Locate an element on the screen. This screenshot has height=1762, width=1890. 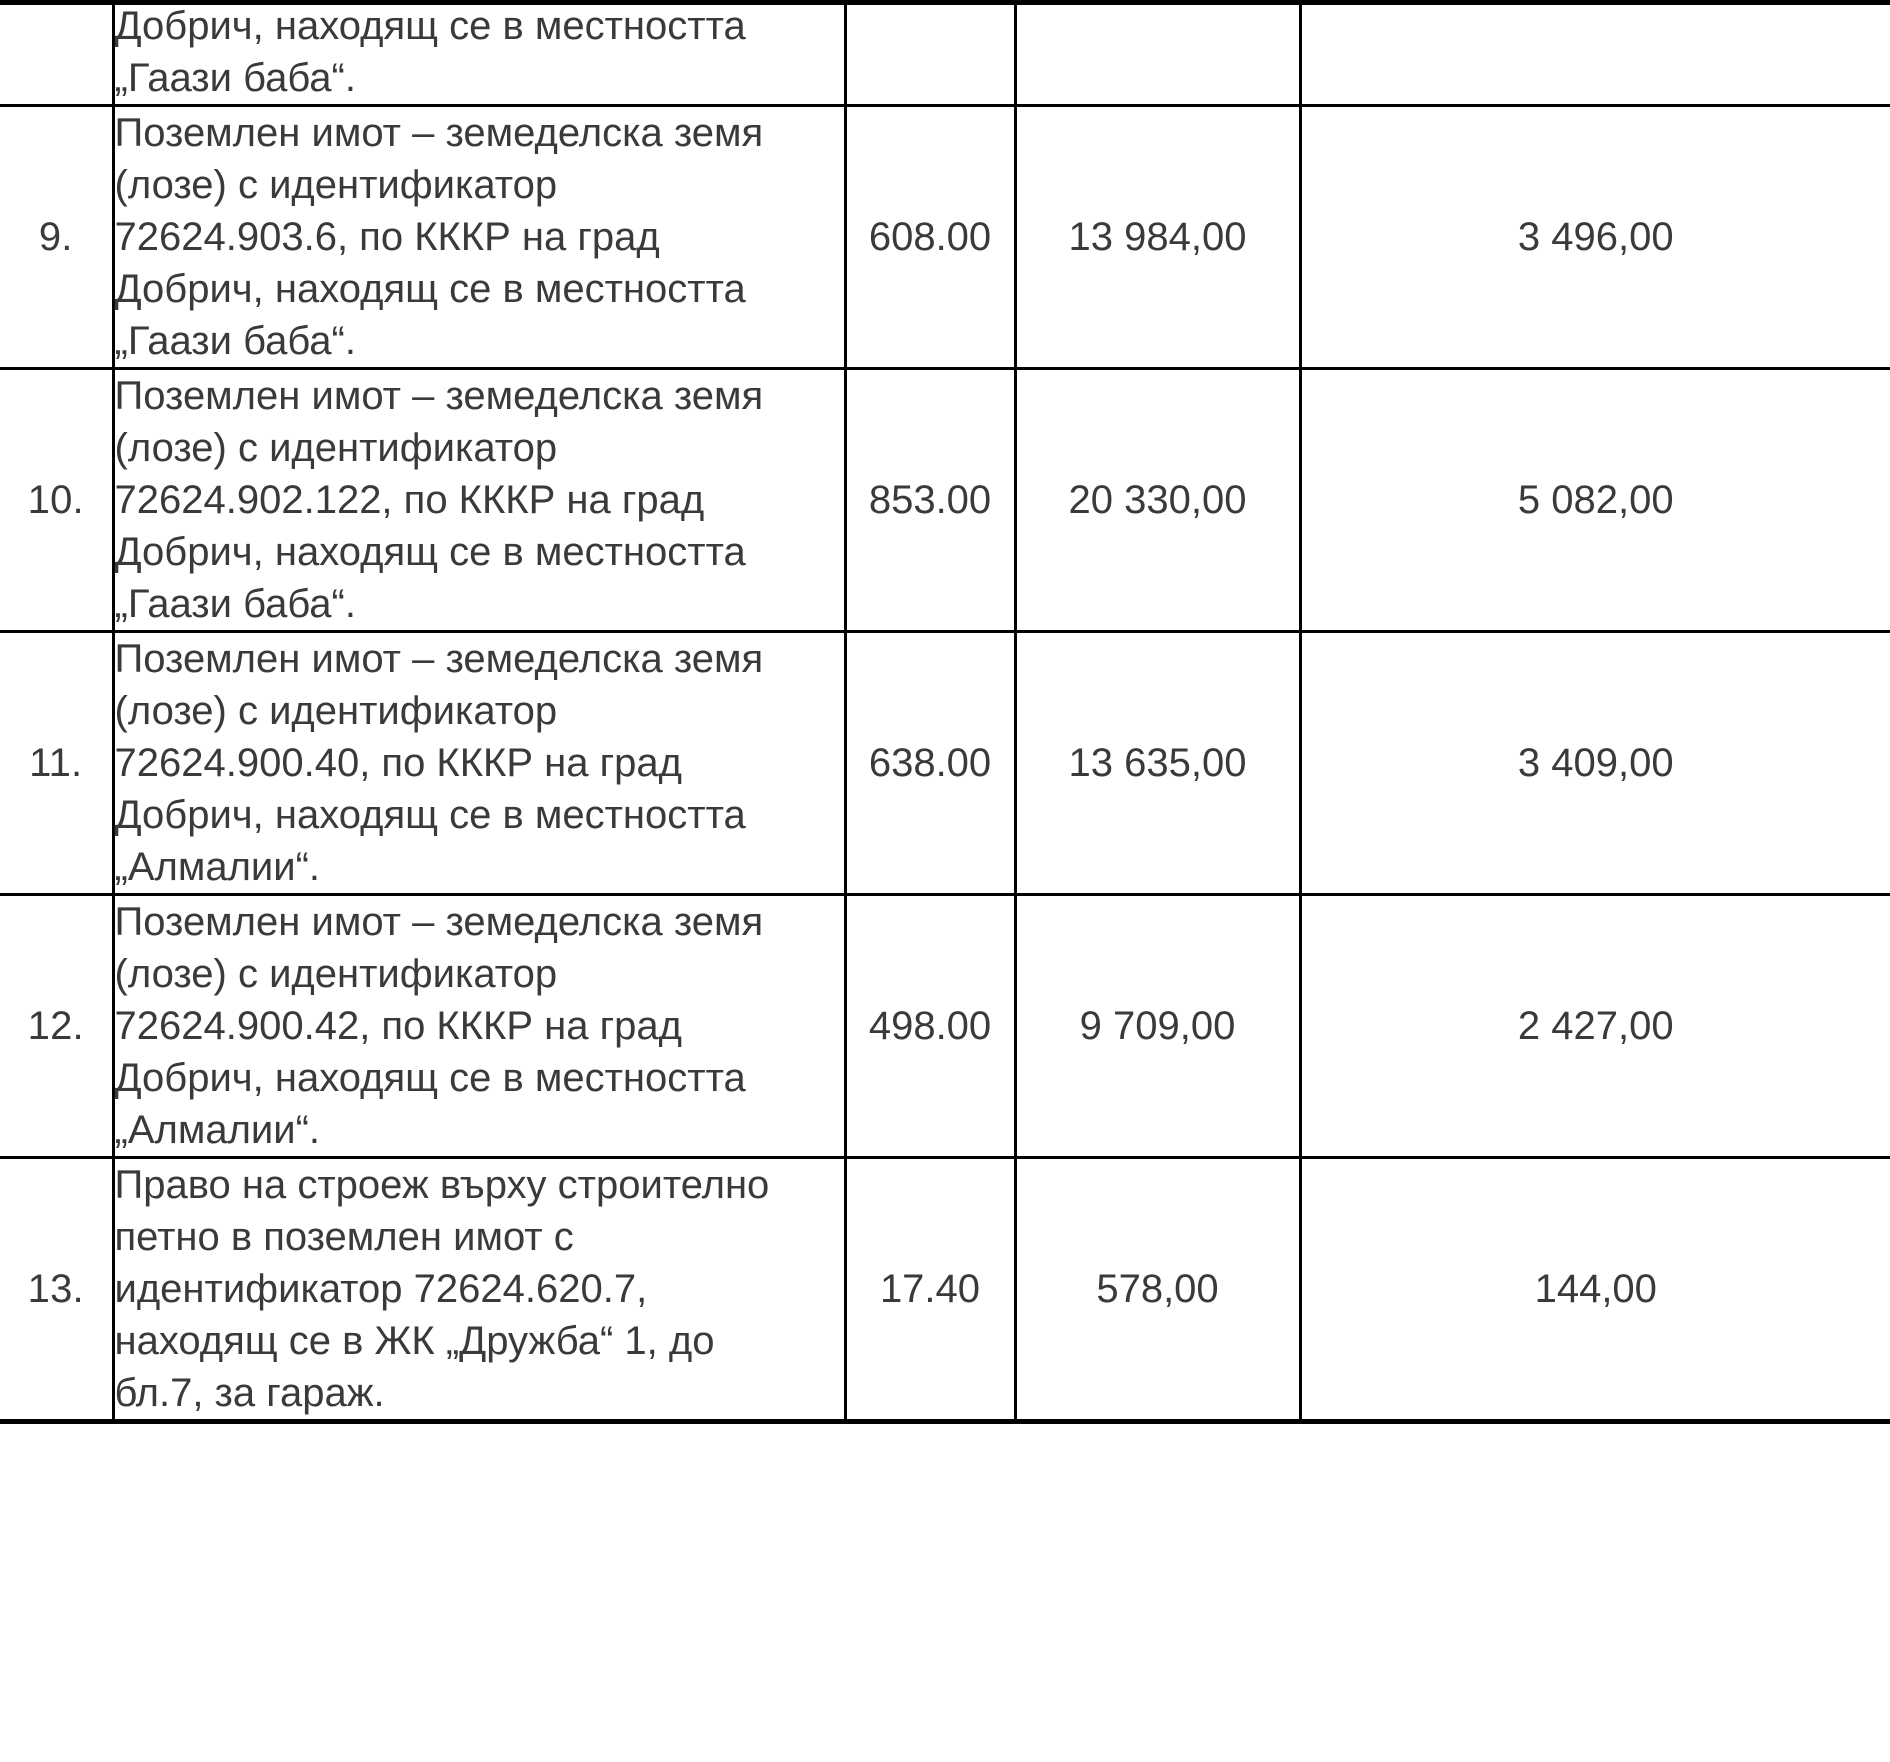
description-line: находящ се в ЖК „Дружба“ 1, до is located at coordinates (414, 1341).